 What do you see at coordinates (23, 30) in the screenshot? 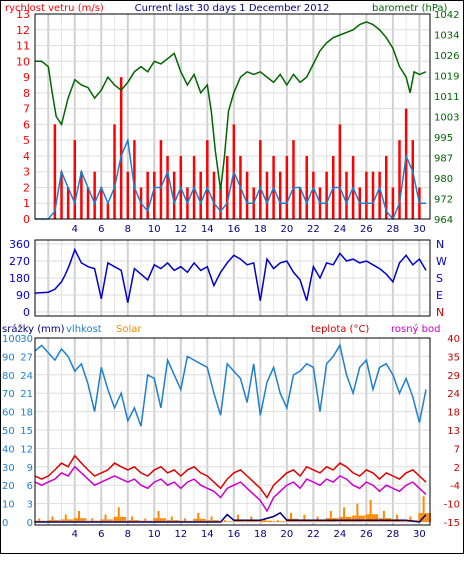
I see `wind-speed-tick-label: 12` at bounding box center [23, 30].